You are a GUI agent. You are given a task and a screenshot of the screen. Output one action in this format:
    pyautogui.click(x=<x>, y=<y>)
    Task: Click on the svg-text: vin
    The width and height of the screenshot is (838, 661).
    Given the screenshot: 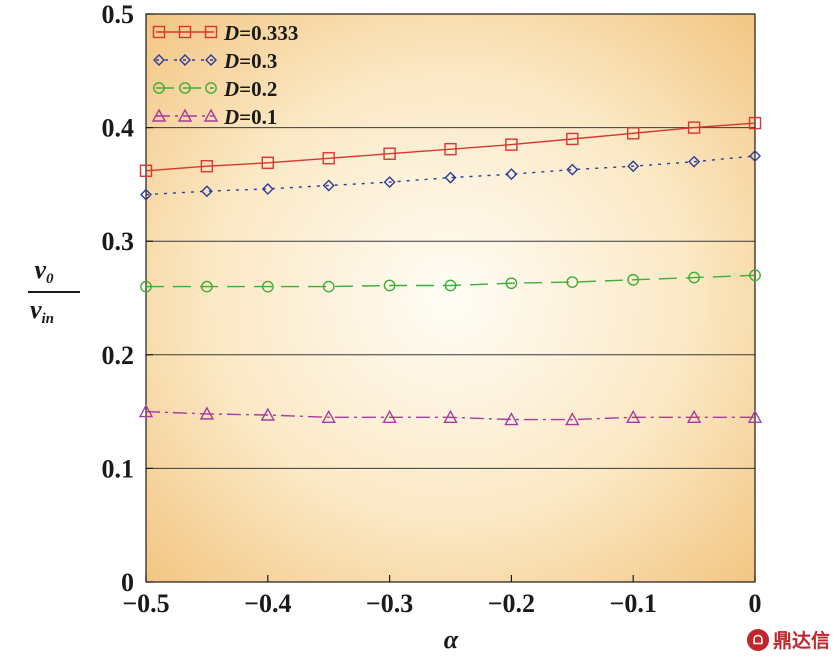 What is the action you would take?
    pyautogui.click(x=42, y=311)
    